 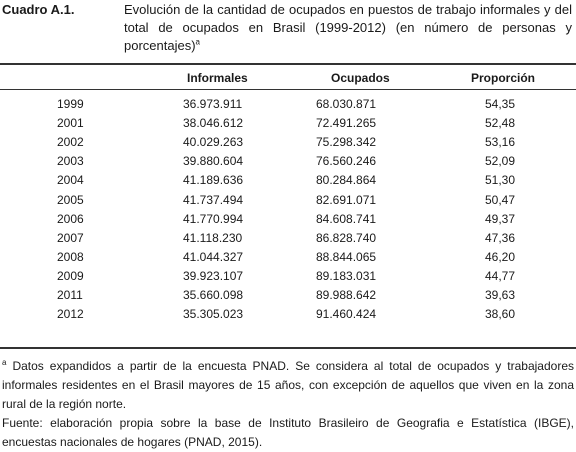 I want to click on cell-proporcion: 54,35, so click(x=500, y=104).